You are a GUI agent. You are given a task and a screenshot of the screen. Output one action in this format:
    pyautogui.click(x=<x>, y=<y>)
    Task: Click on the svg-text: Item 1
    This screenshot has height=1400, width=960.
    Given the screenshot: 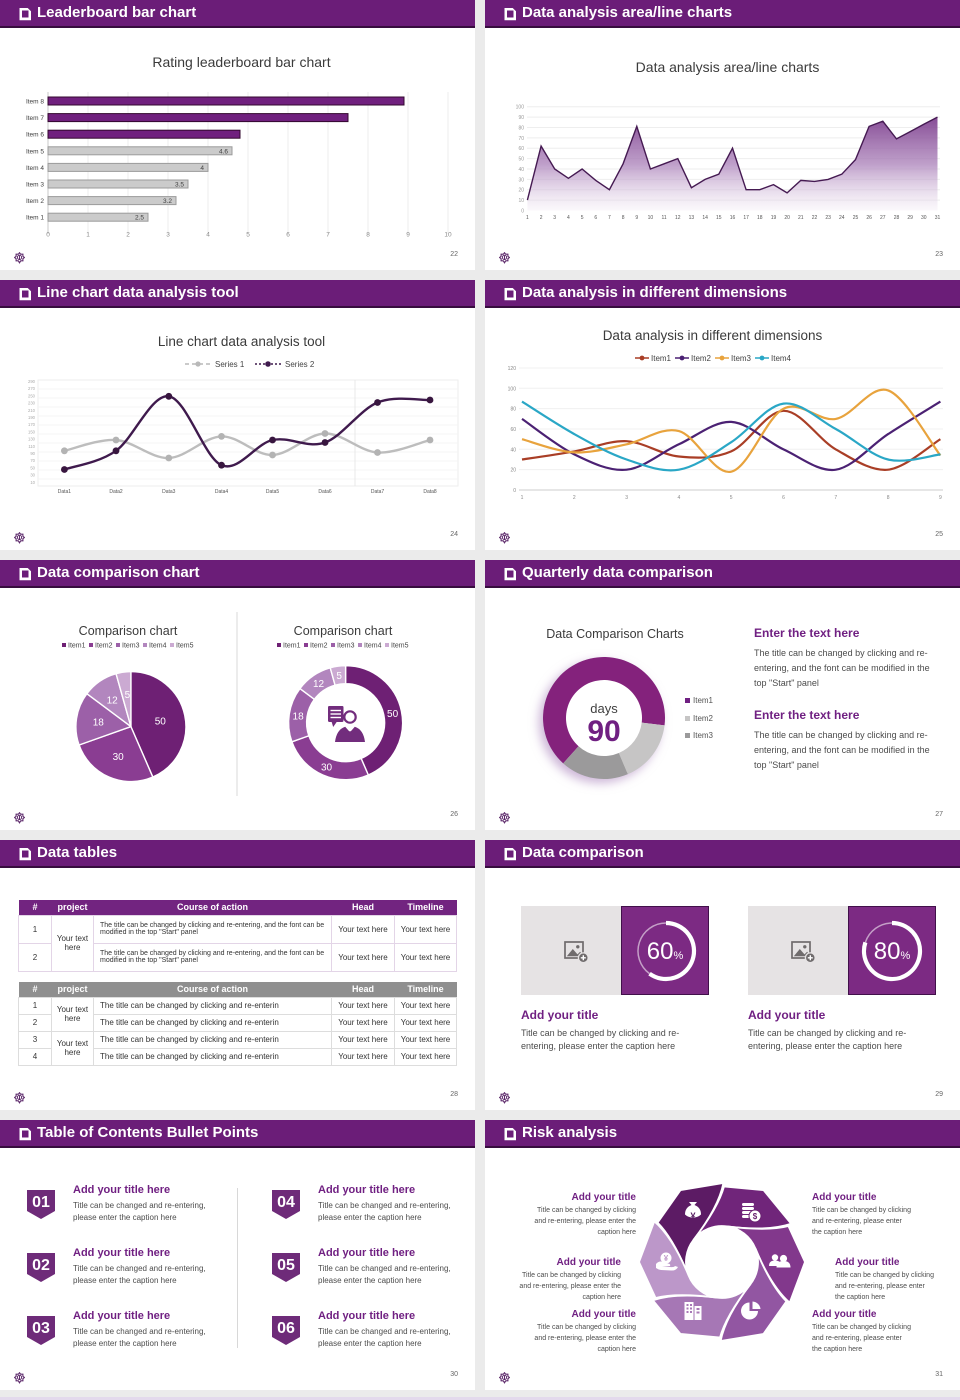 What is the action you would take?
    pyautogui.click(x=35, y=218)
    